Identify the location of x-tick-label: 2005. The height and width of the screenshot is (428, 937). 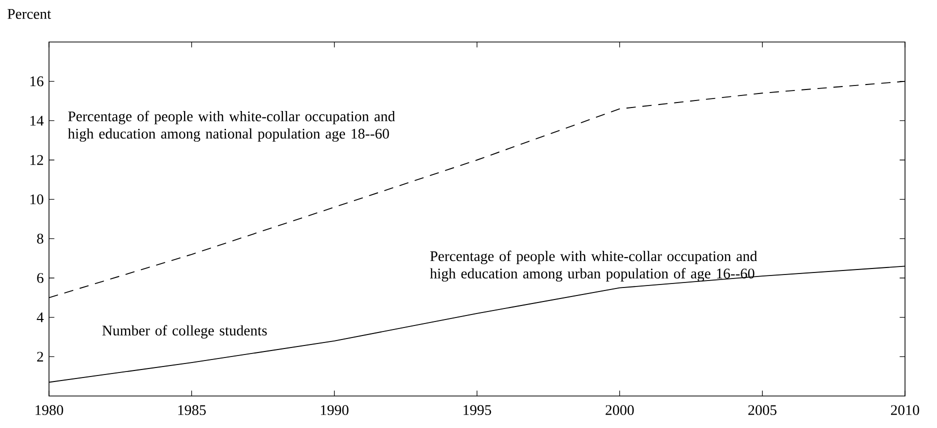
(762, 410).